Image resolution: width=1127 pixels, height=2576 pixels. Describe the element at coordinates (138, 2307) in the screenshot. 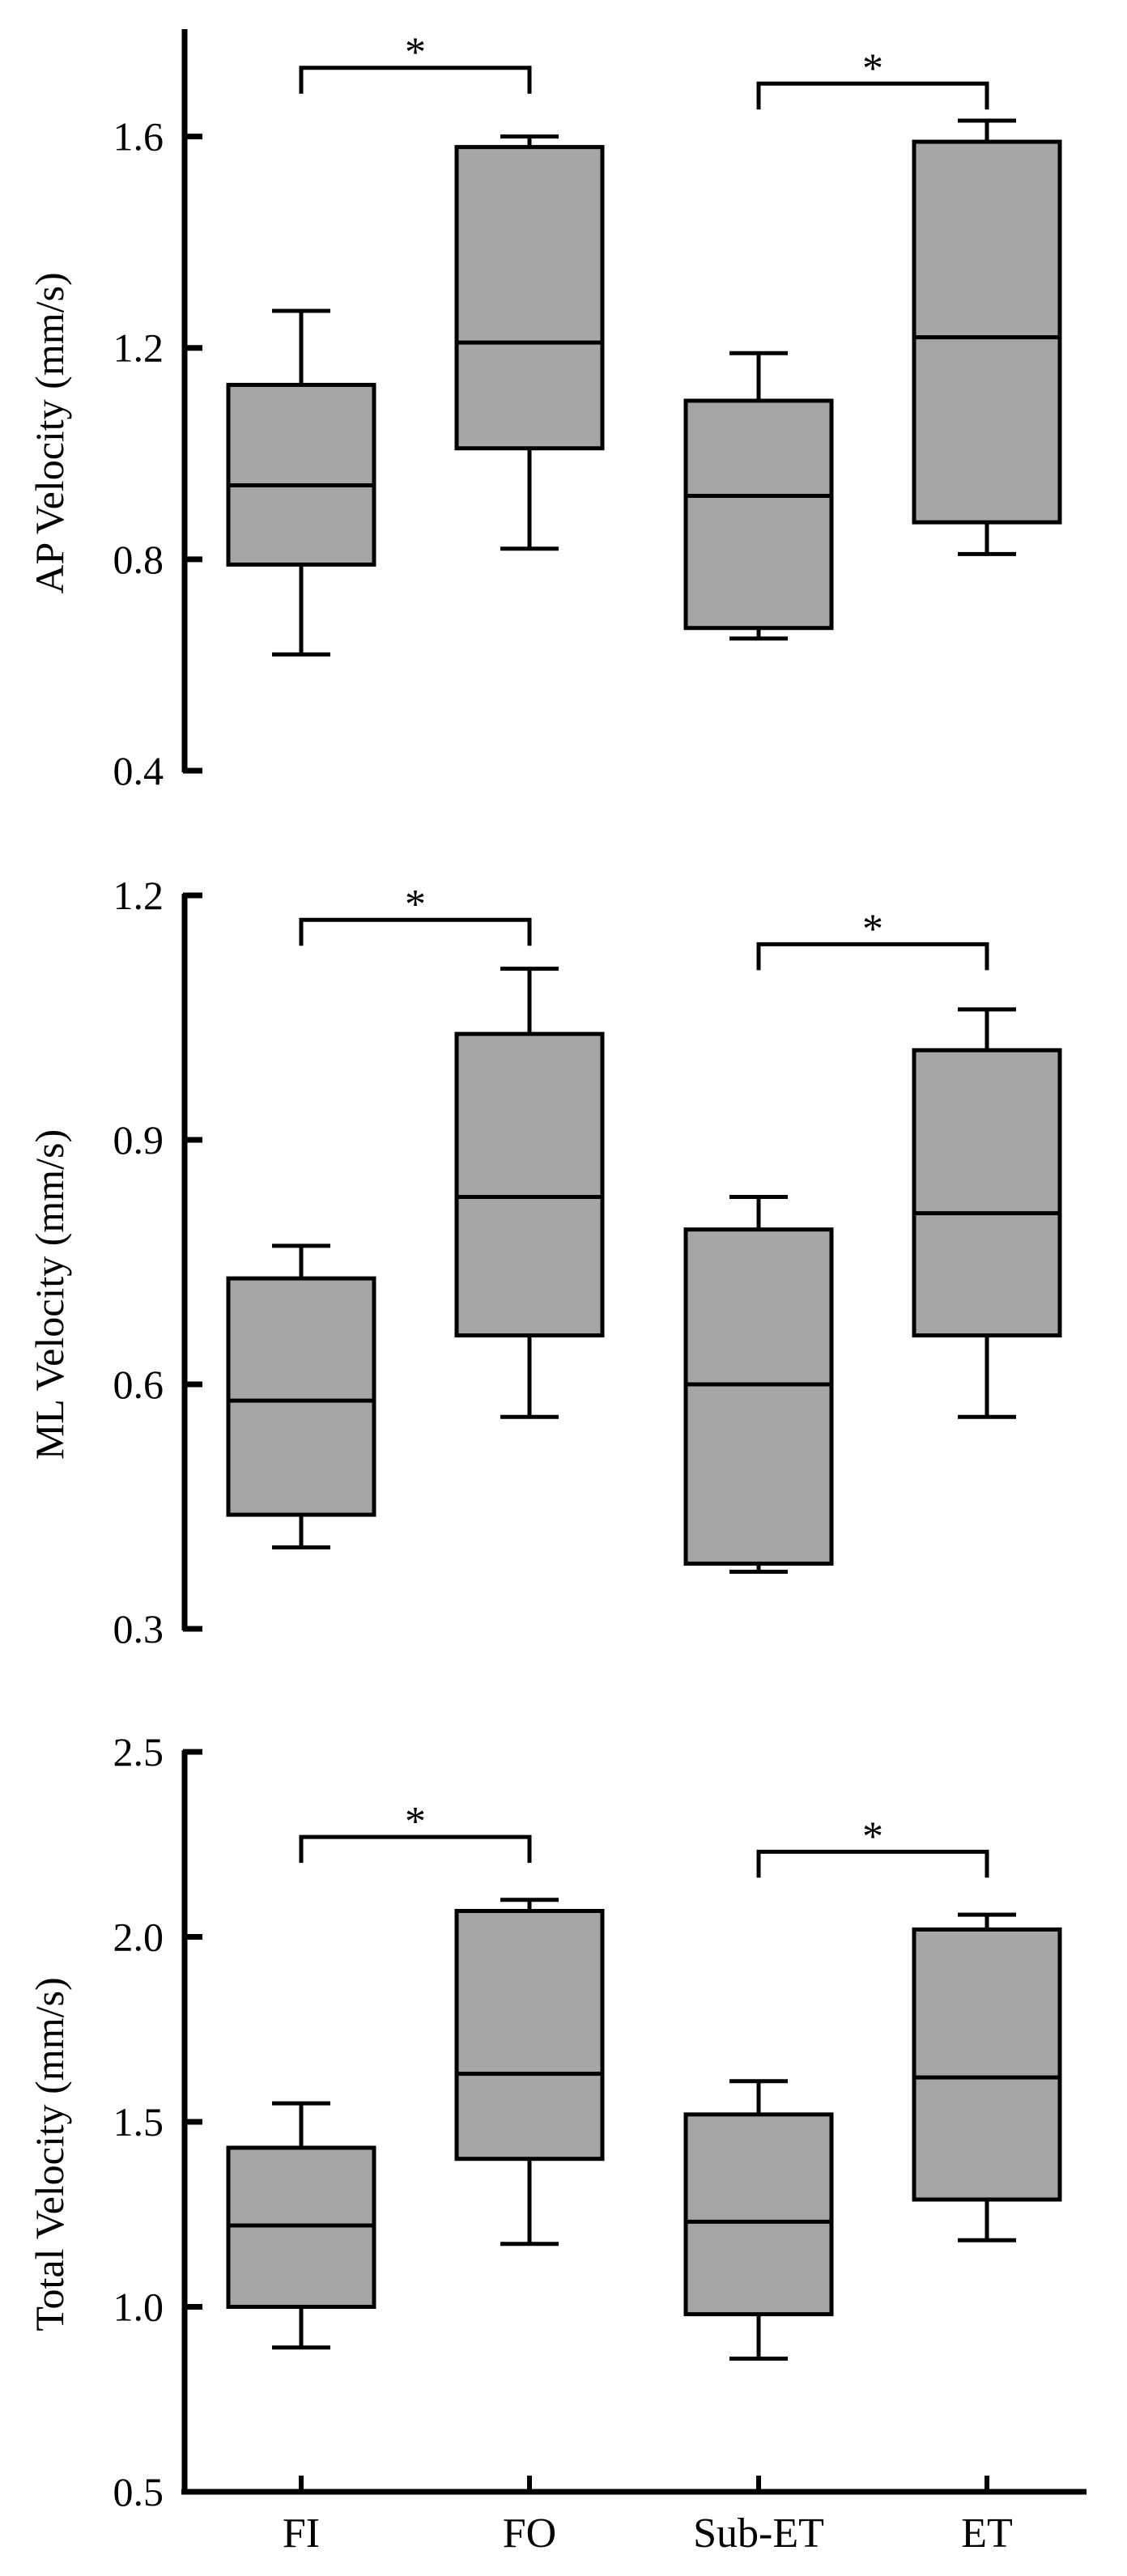

I see `y-tick-label: 1.0` at that location.